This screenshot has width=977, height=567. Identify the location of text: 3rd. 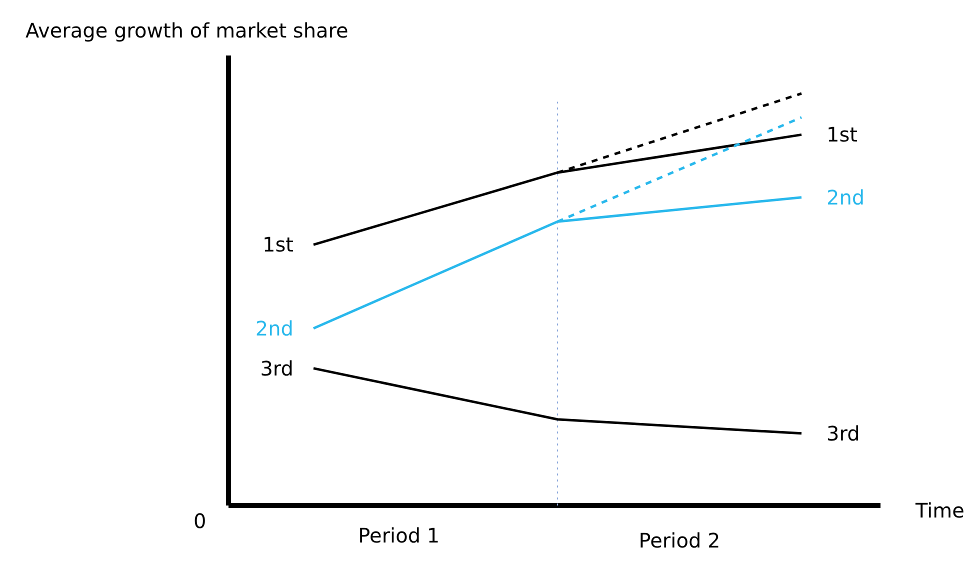
(843, 433).